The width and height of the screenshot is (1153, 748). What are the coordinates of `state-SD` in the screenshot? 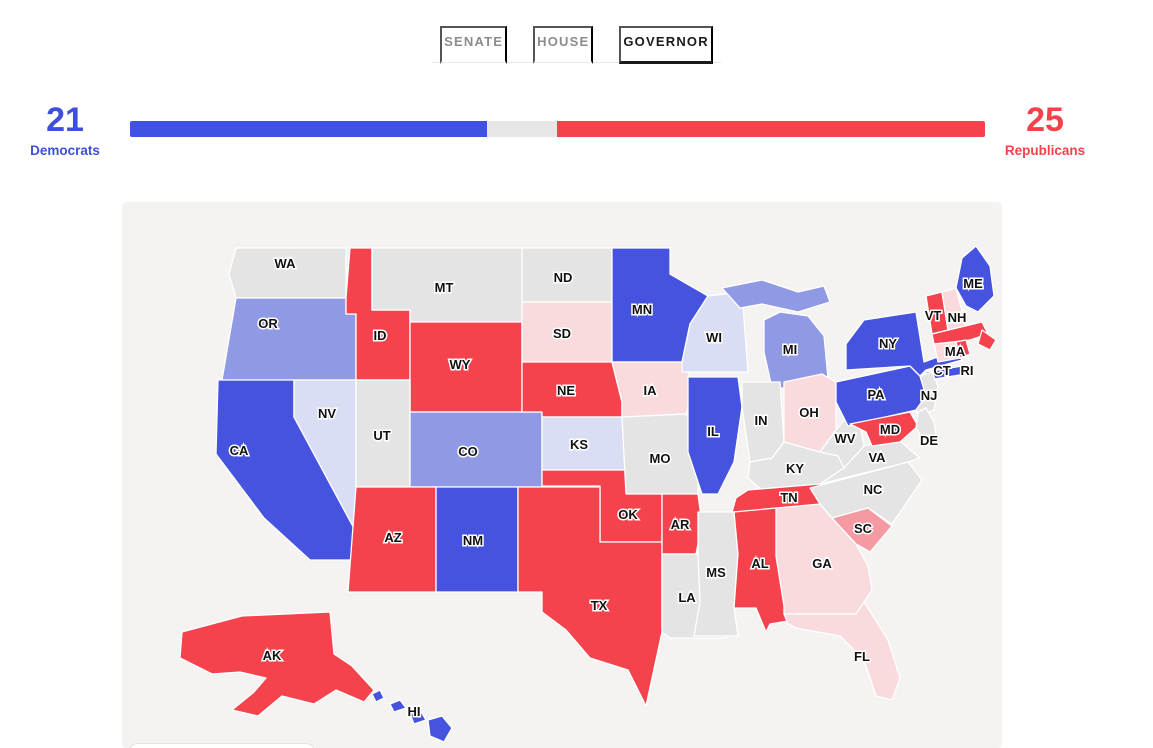 It's located at (567, 332).